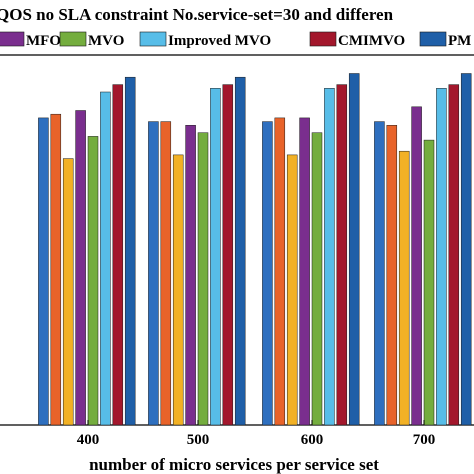 The width and height of the screenshot is (474, 474). What do you see at coordinates (198, 440) in the screenshot?
I see `x-tick-label: 500` at bounding box center [198, 440].